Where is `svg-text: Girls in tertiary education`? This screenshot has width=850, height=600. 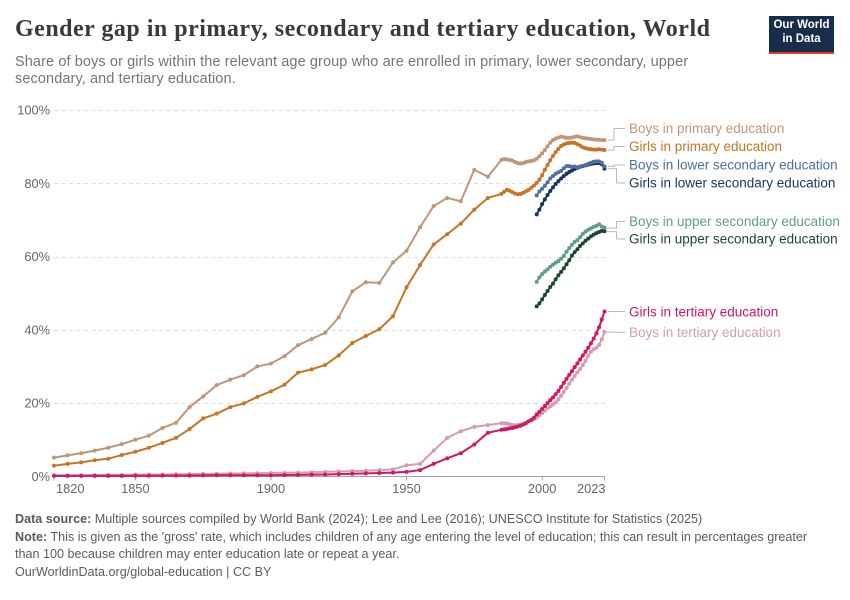 svg-text: Girls in tertiary education is located at coordinates (703, 312).